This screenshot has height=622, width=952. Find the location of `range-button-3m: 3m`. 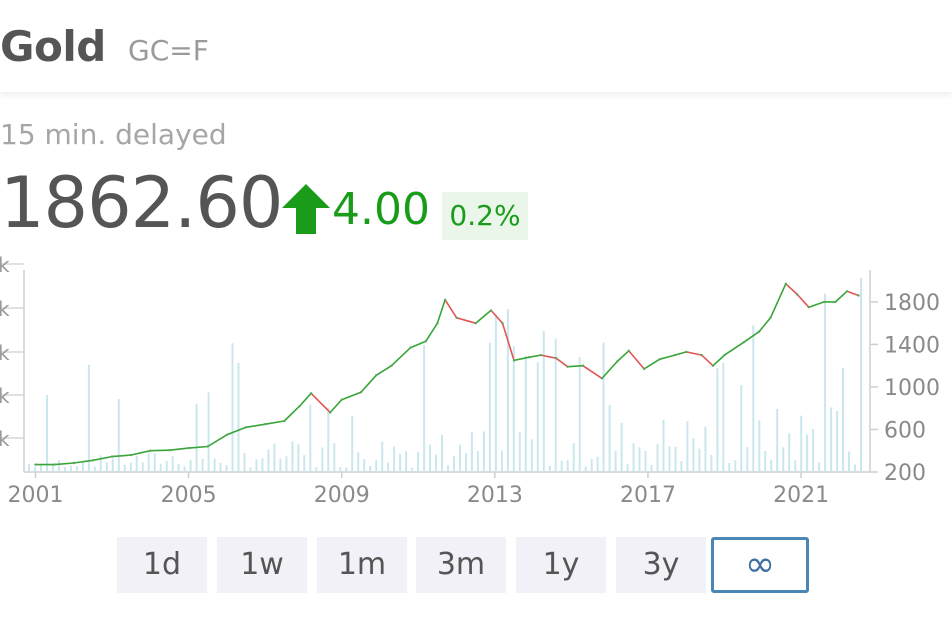

range-button-3m: 3m is located at coordinates (461, 565).